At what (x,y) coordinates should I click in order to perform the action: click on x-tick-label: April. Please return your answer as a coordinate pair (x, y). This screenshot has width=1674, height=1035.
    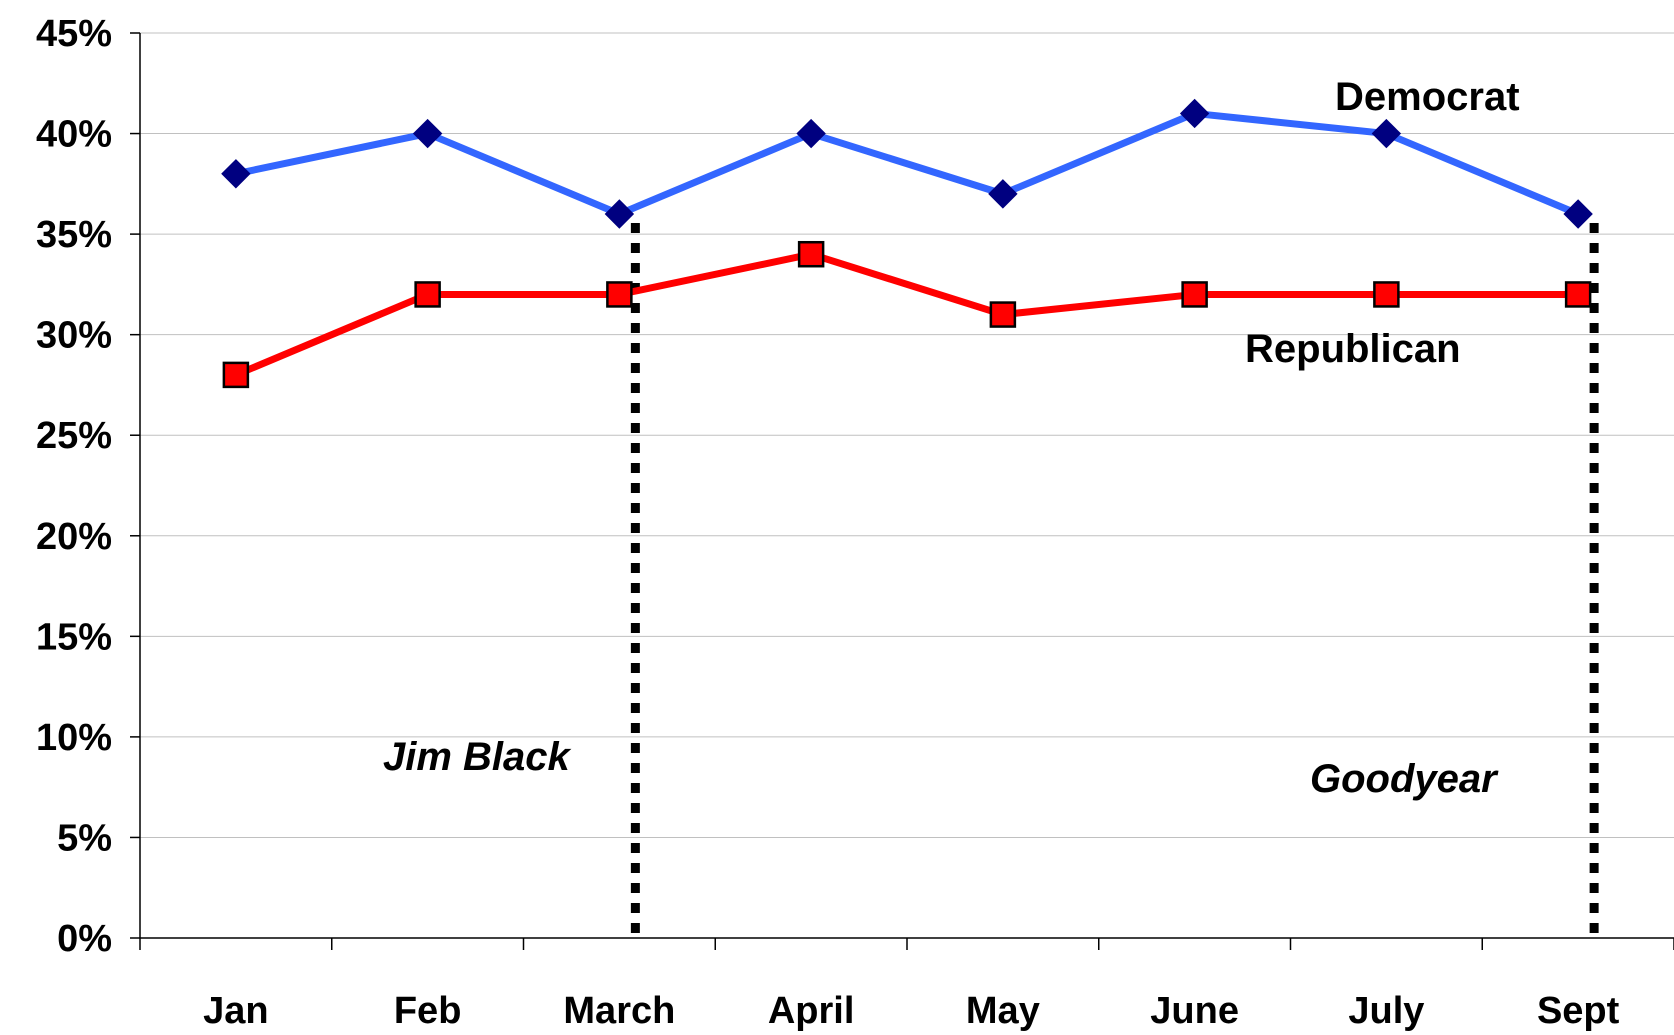
    Looking at the image, I should click on (811, 1011).